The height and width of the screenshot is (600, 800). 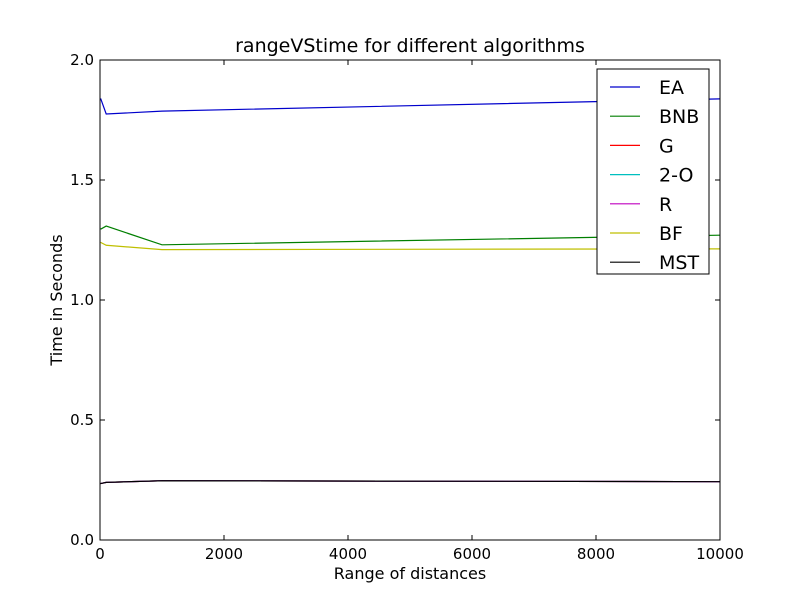 What do you see at coordinates (410, 573) in the screenshot?
I see `x-axis-label: Range of distances` at bounding box center [410, 573].